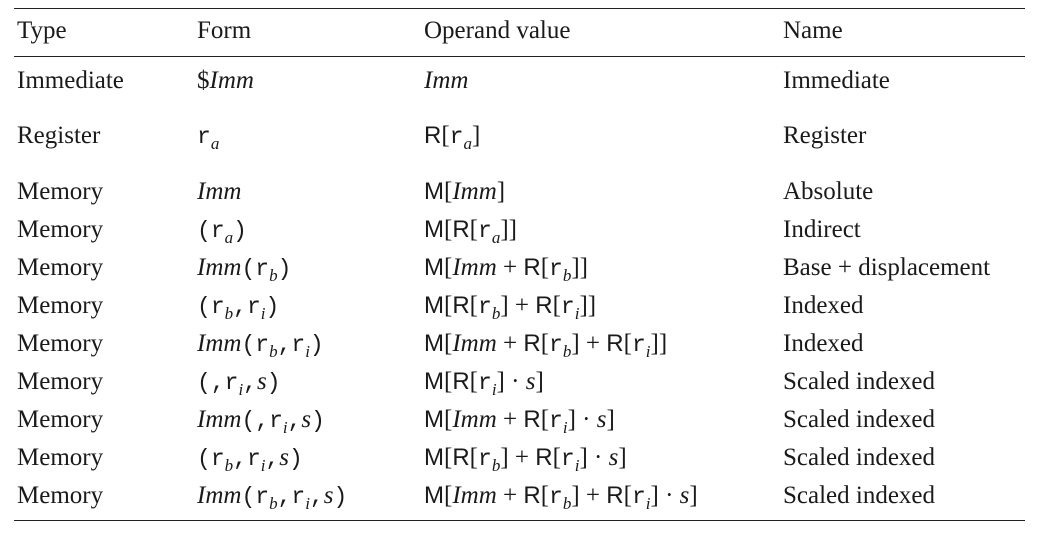 The image size is (1043, 534). What do you see at coordinates (510, 307) in the screenshot?
I see `row-operand-value: M[R[rb] + R[ri]]` at bounding box center [510, 307].